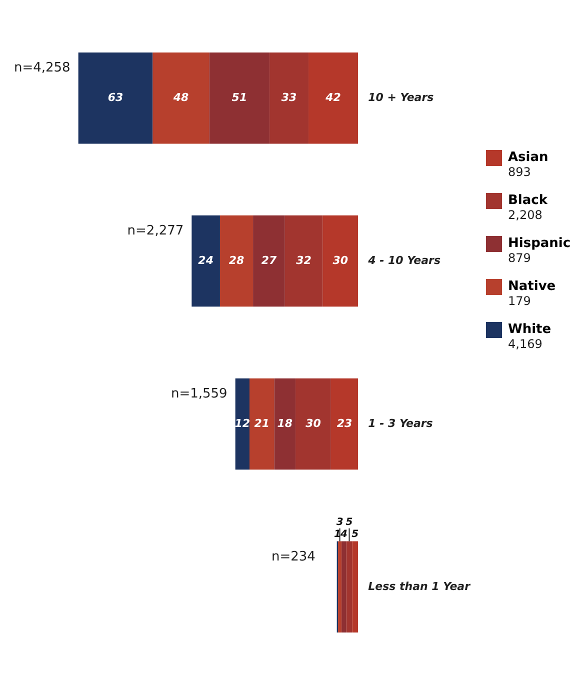  I want to click on legend-label: Asian, so click(528, 157).